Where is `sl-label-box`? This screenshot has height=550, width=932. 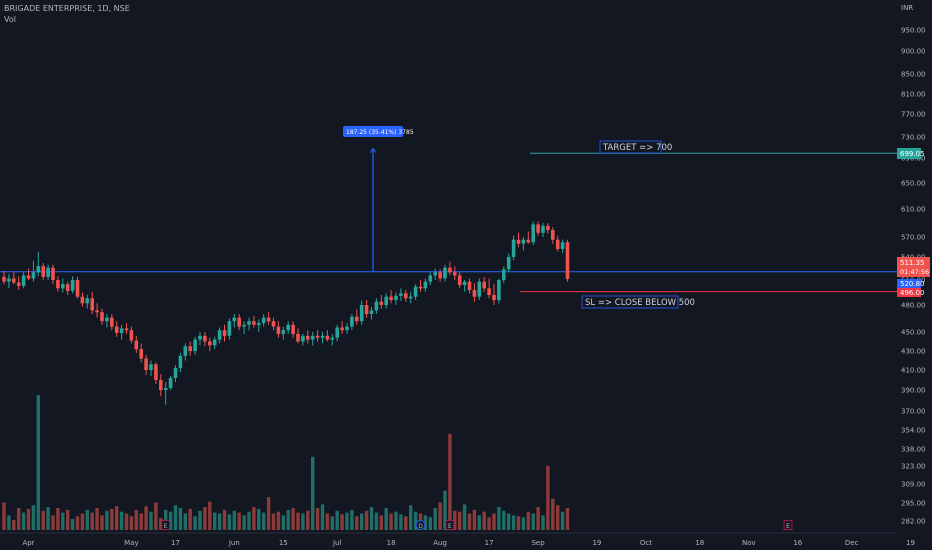
sl-label-box is located at coordinates (630, 302).